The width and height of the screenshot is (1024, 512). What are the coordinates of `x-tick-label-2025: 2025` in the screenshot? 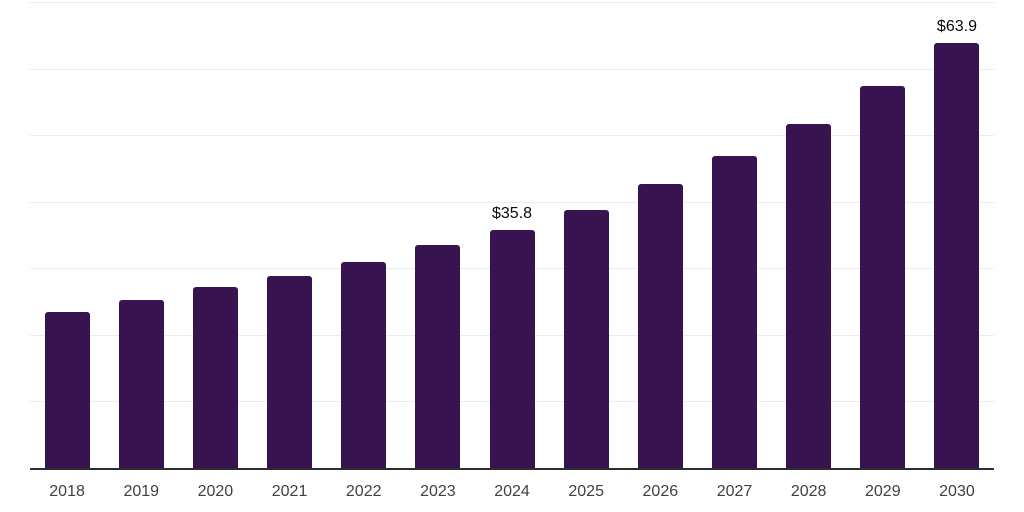 It's located at (586, 491).